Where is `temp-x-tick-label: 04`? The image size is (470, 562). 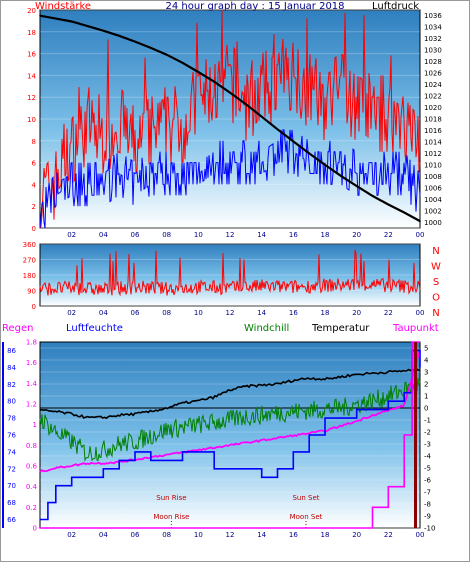 temp-x-tick-label: 04 is located at coordinates (103, 535).